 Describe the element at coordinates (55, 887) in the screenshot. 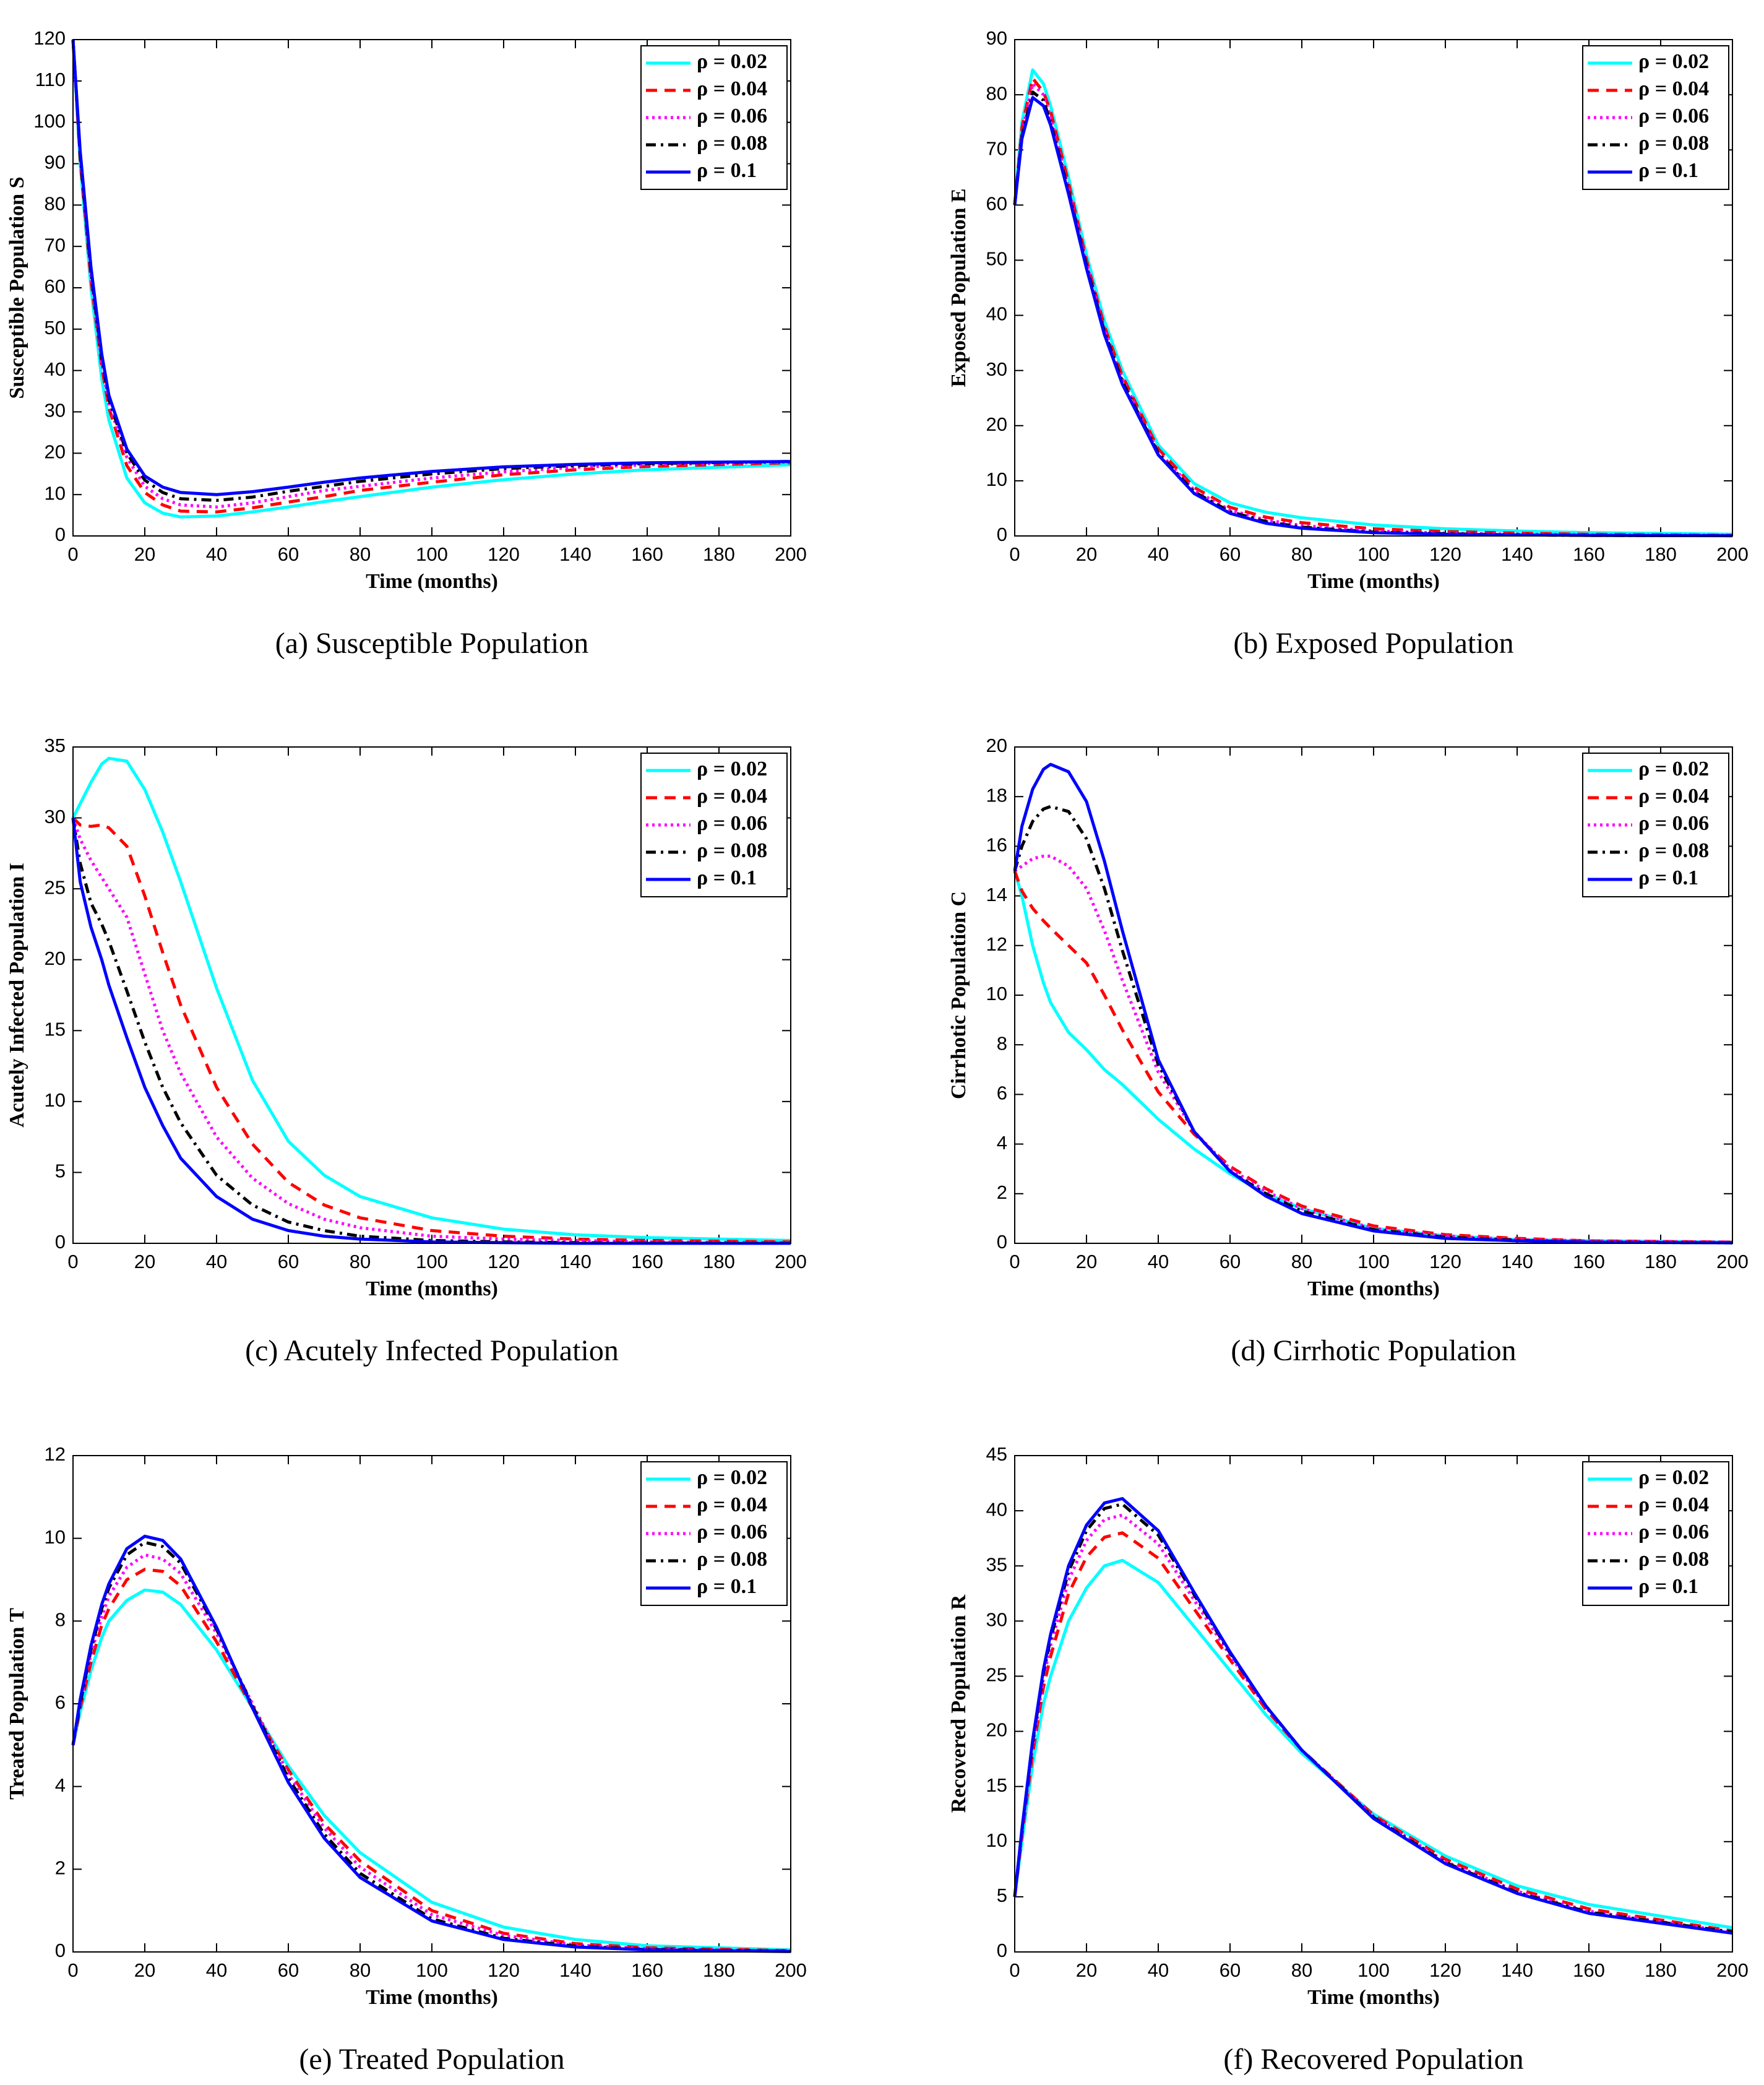

I see `y-tick-label: 25` at that location.